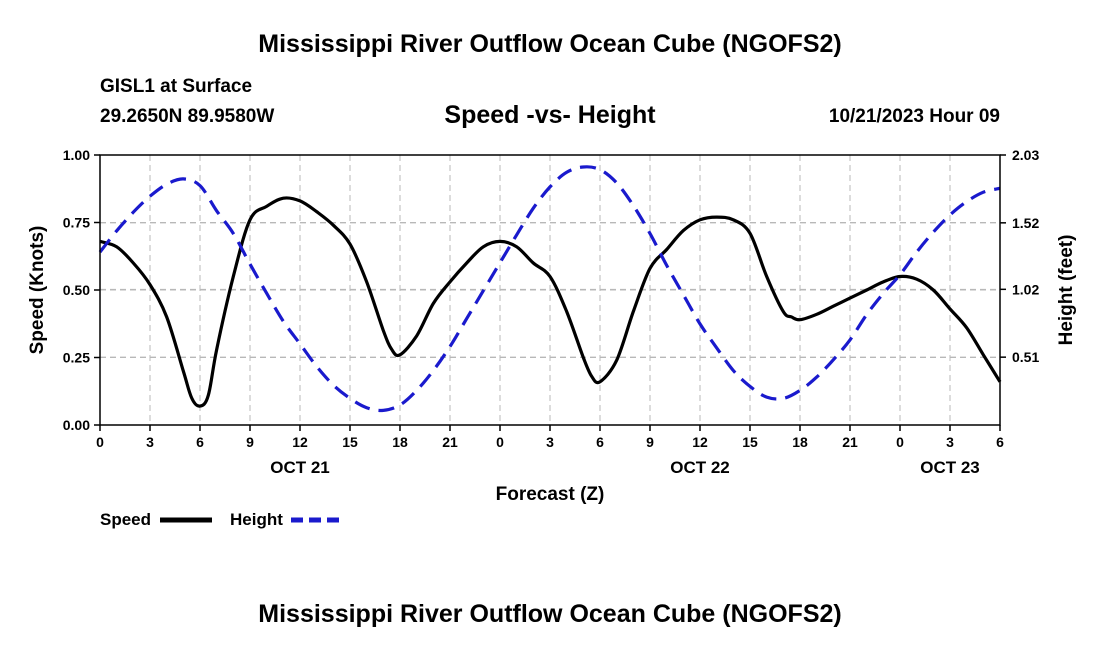 The width and height of the screenshot is (1100, 650). What do you see at coordinates (1025, 289) in the screenshot?
I see `y2-tick-label: 1.02` at bounding box center [1025, 289].